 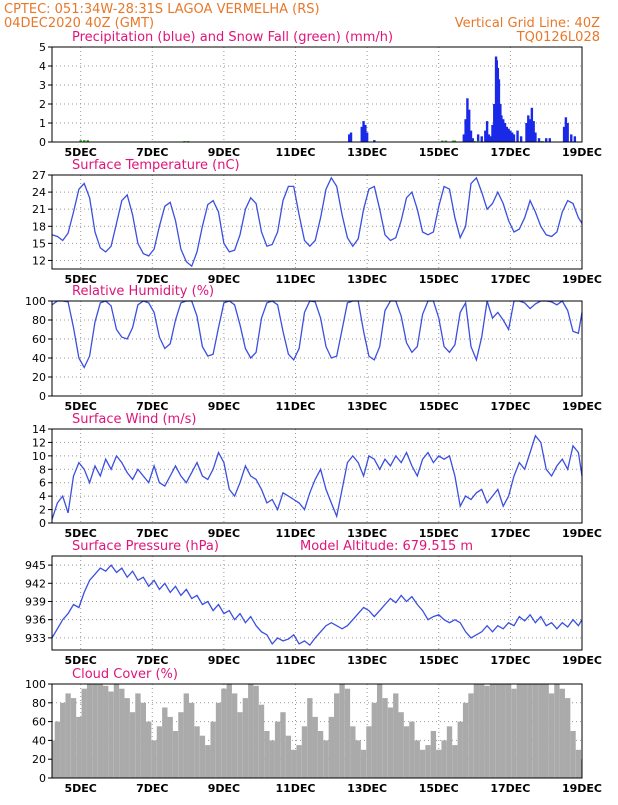 What do you see at coordinates (35, 601) in the screenshot?
I see `y-tick-label: 939` at bounding box center [35, 601].